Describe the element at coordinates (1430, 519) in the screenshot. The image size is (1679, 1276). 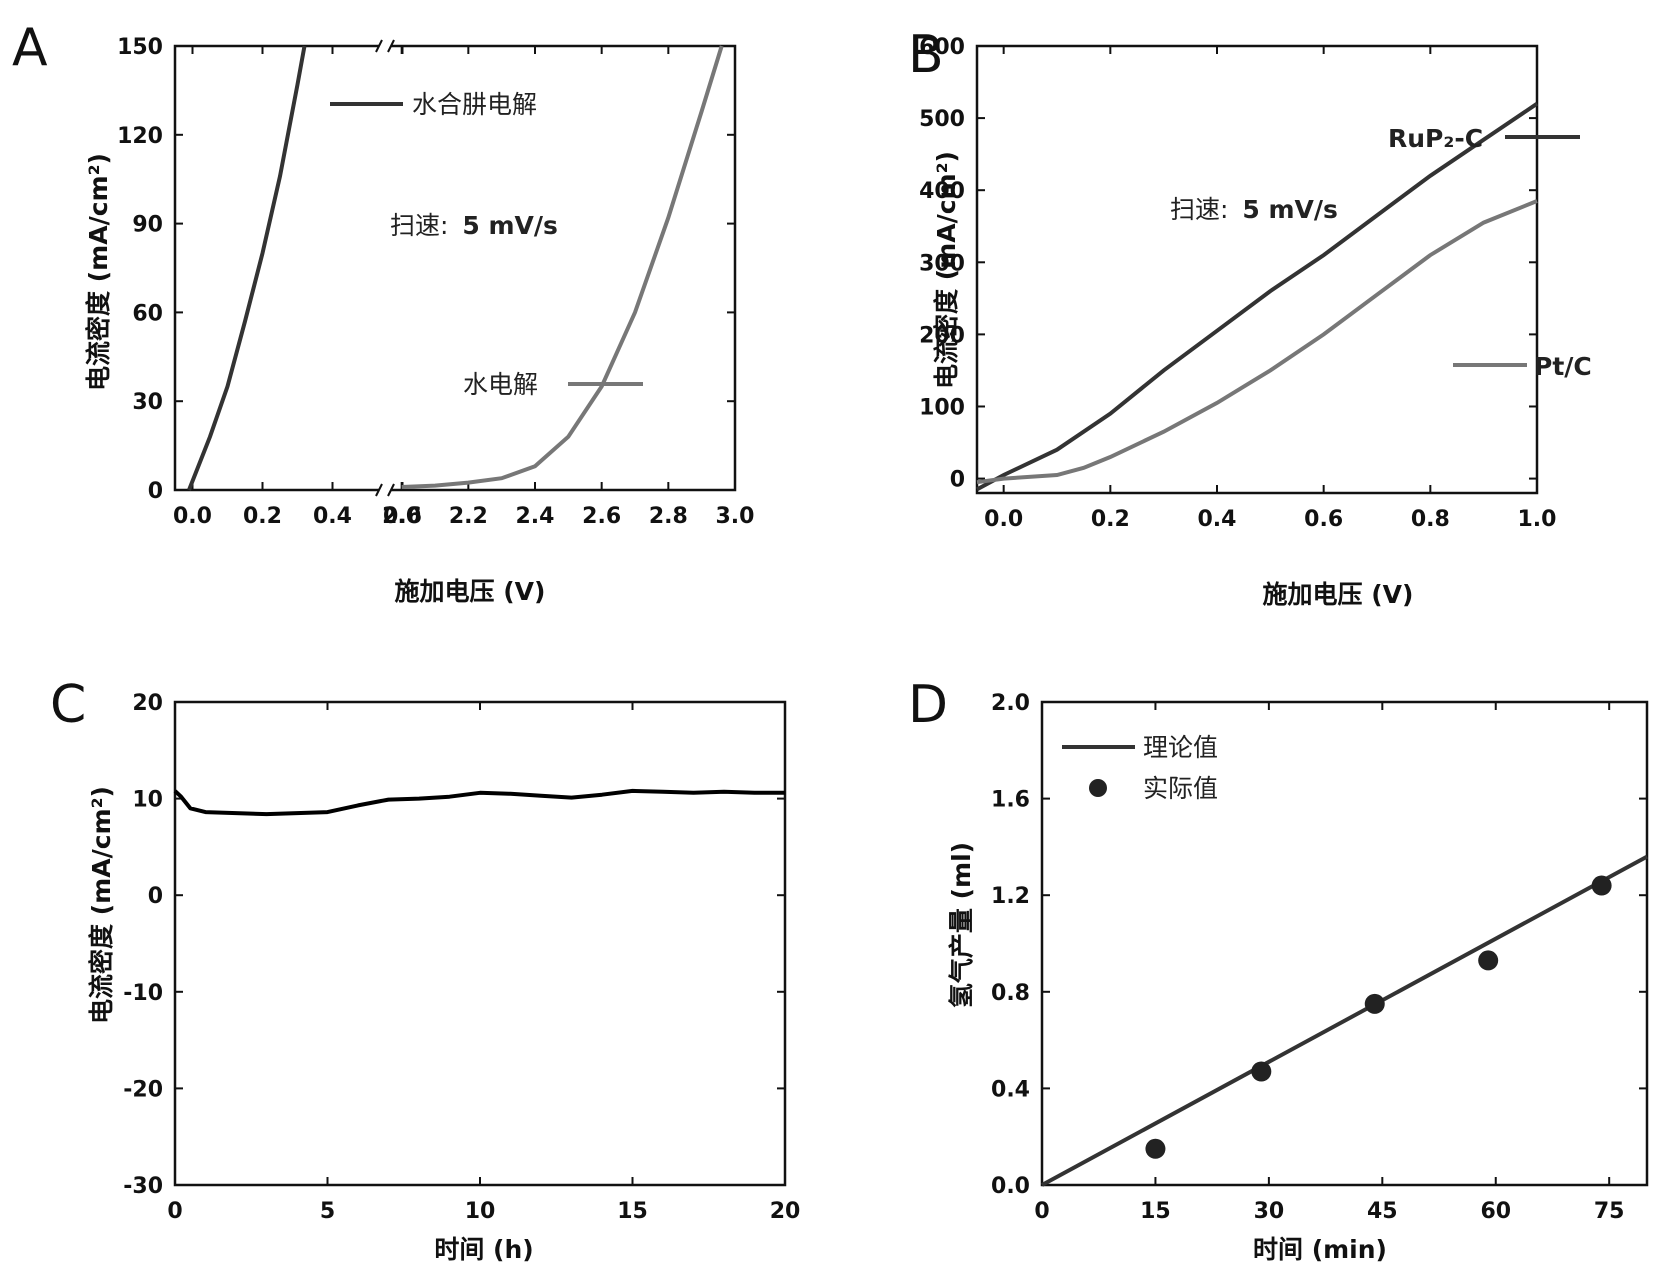
I see `panel-b-x-tick-label: 0.8` at that location.